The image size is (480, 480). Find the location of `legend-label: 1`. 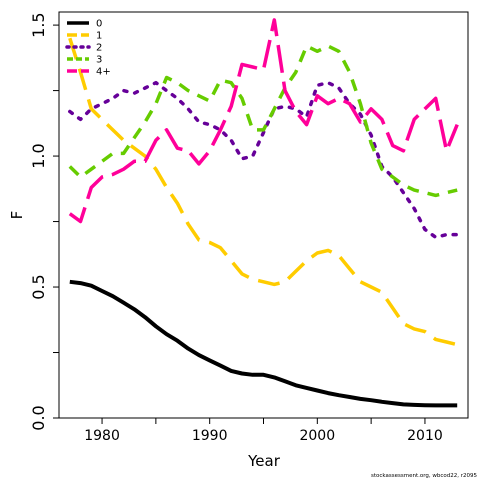

legend-label: 1 is located at coordinates (99, 36).